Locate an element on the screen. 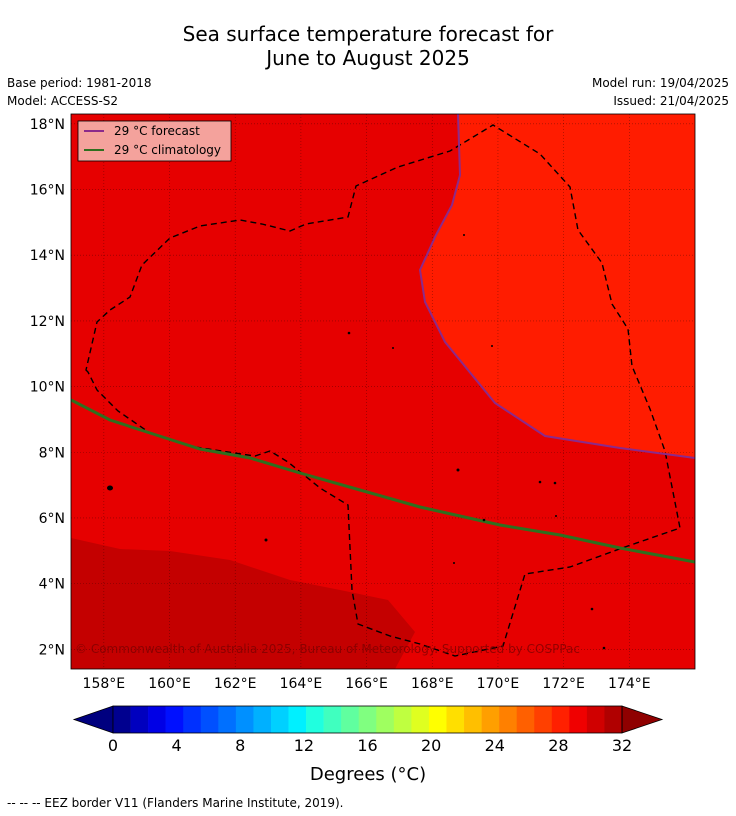 Image resolution: width=736 pixels, height=816 pixels. lat-tick-label: 2°N is located at coordinates (52, 650).